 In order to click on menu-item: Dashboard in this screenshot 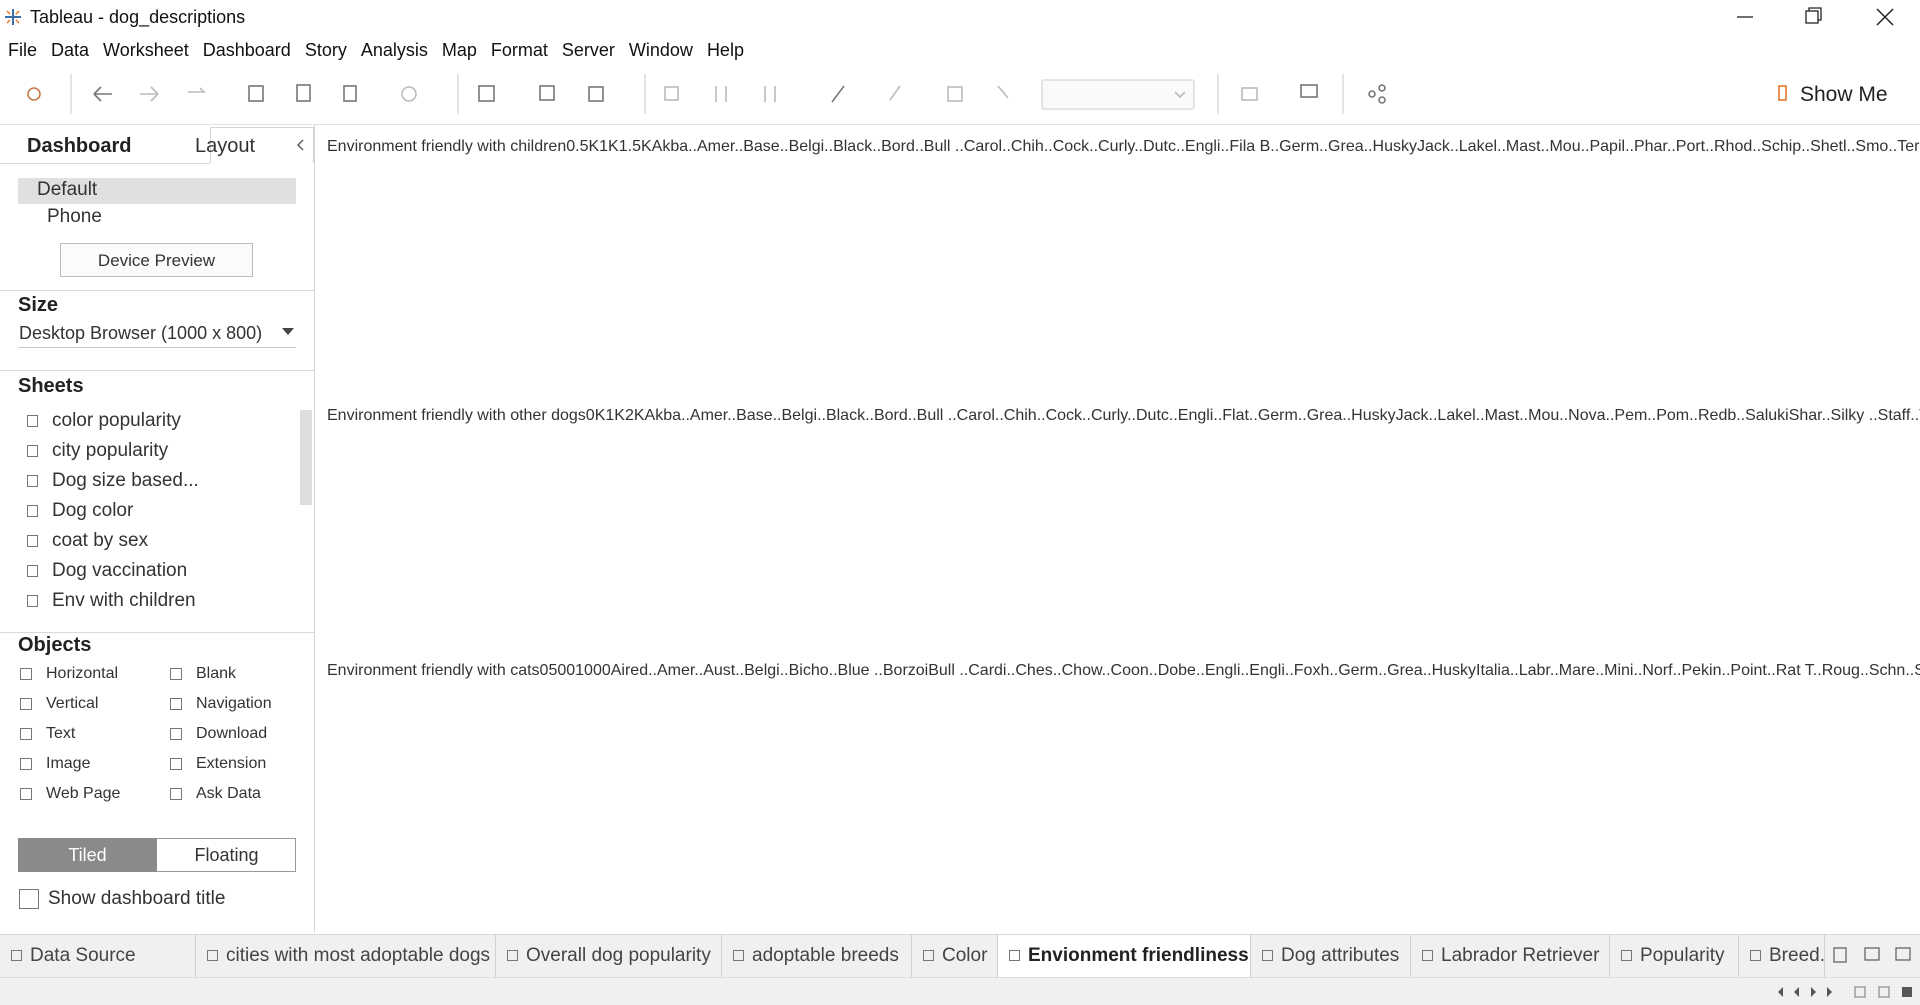, I will do `click(246, 49)`.